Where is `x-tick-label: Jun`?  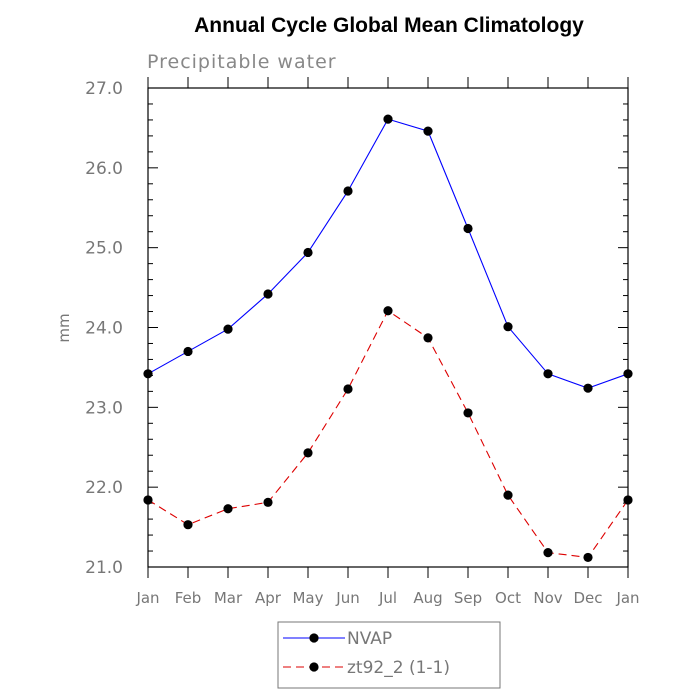 x-tick-label: Jun is located at coordinates (347, 598).